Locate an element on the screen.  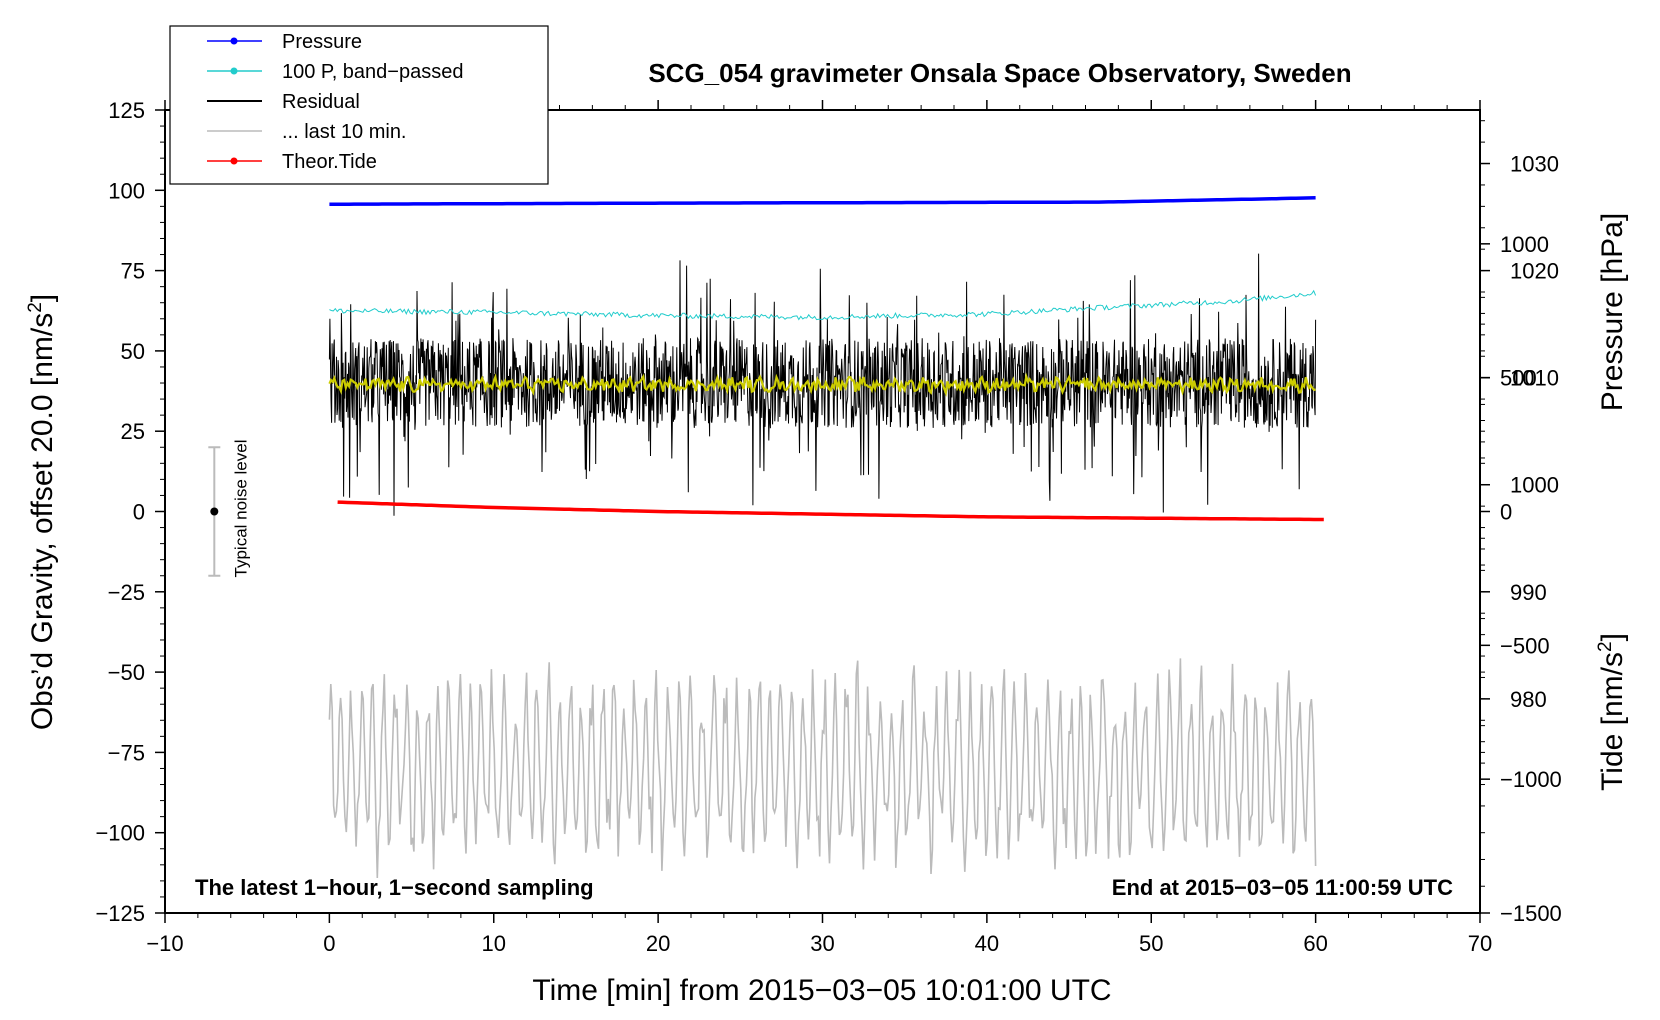
y-pressure-tick-label: 1020 is located at coordinates (1534, 271).